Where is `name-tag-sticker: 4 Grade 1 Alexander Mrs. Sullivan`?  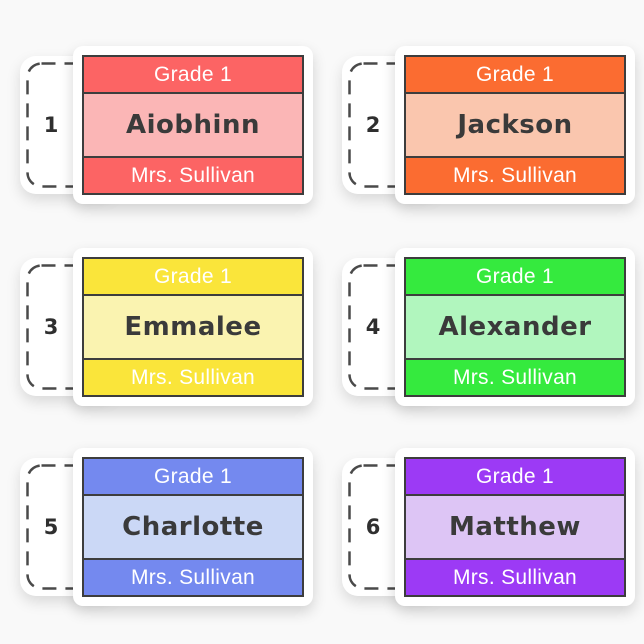 name-tag-sticker: 4 Grade 1 Alexander Mrs. Sullivan is located at coordinates (489, 327).